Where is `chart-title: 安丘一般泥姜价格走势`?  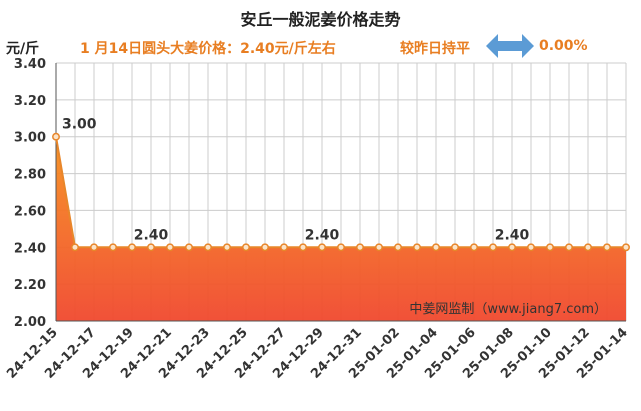 chart-title: 安丘一般泥姜价格走势 is located at coordinates (320, 19).